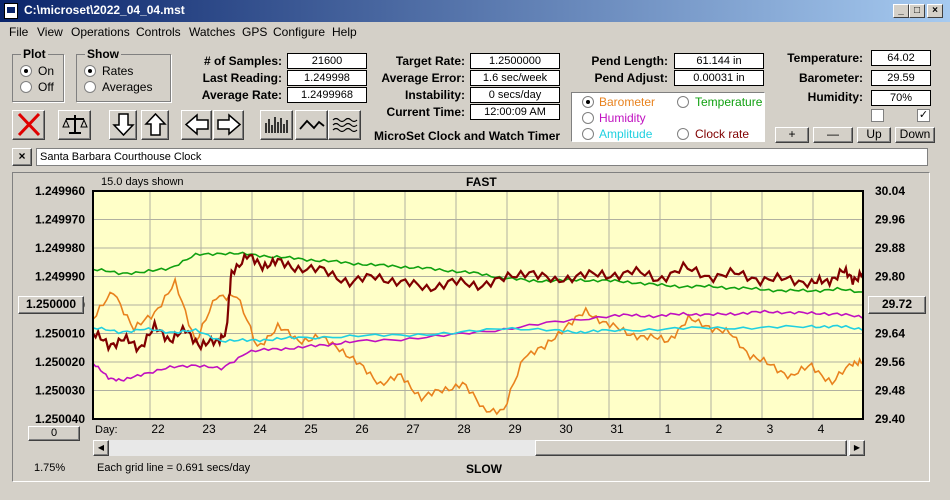 This screenshot has width=950, height=500. Describe the element at coordinates (362, 429) in the screenshot. I see `x-tick-label: 26` at that location.